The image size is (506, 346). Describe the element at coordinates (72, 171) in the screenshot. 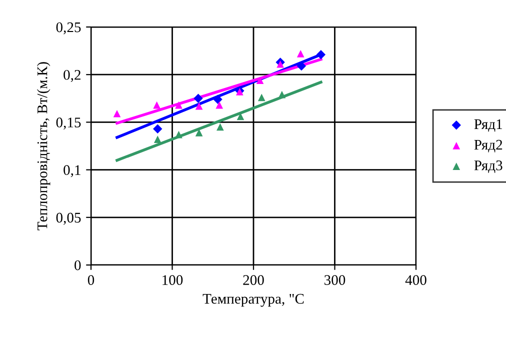

I see `y-tick-label: 0,1` at that location.